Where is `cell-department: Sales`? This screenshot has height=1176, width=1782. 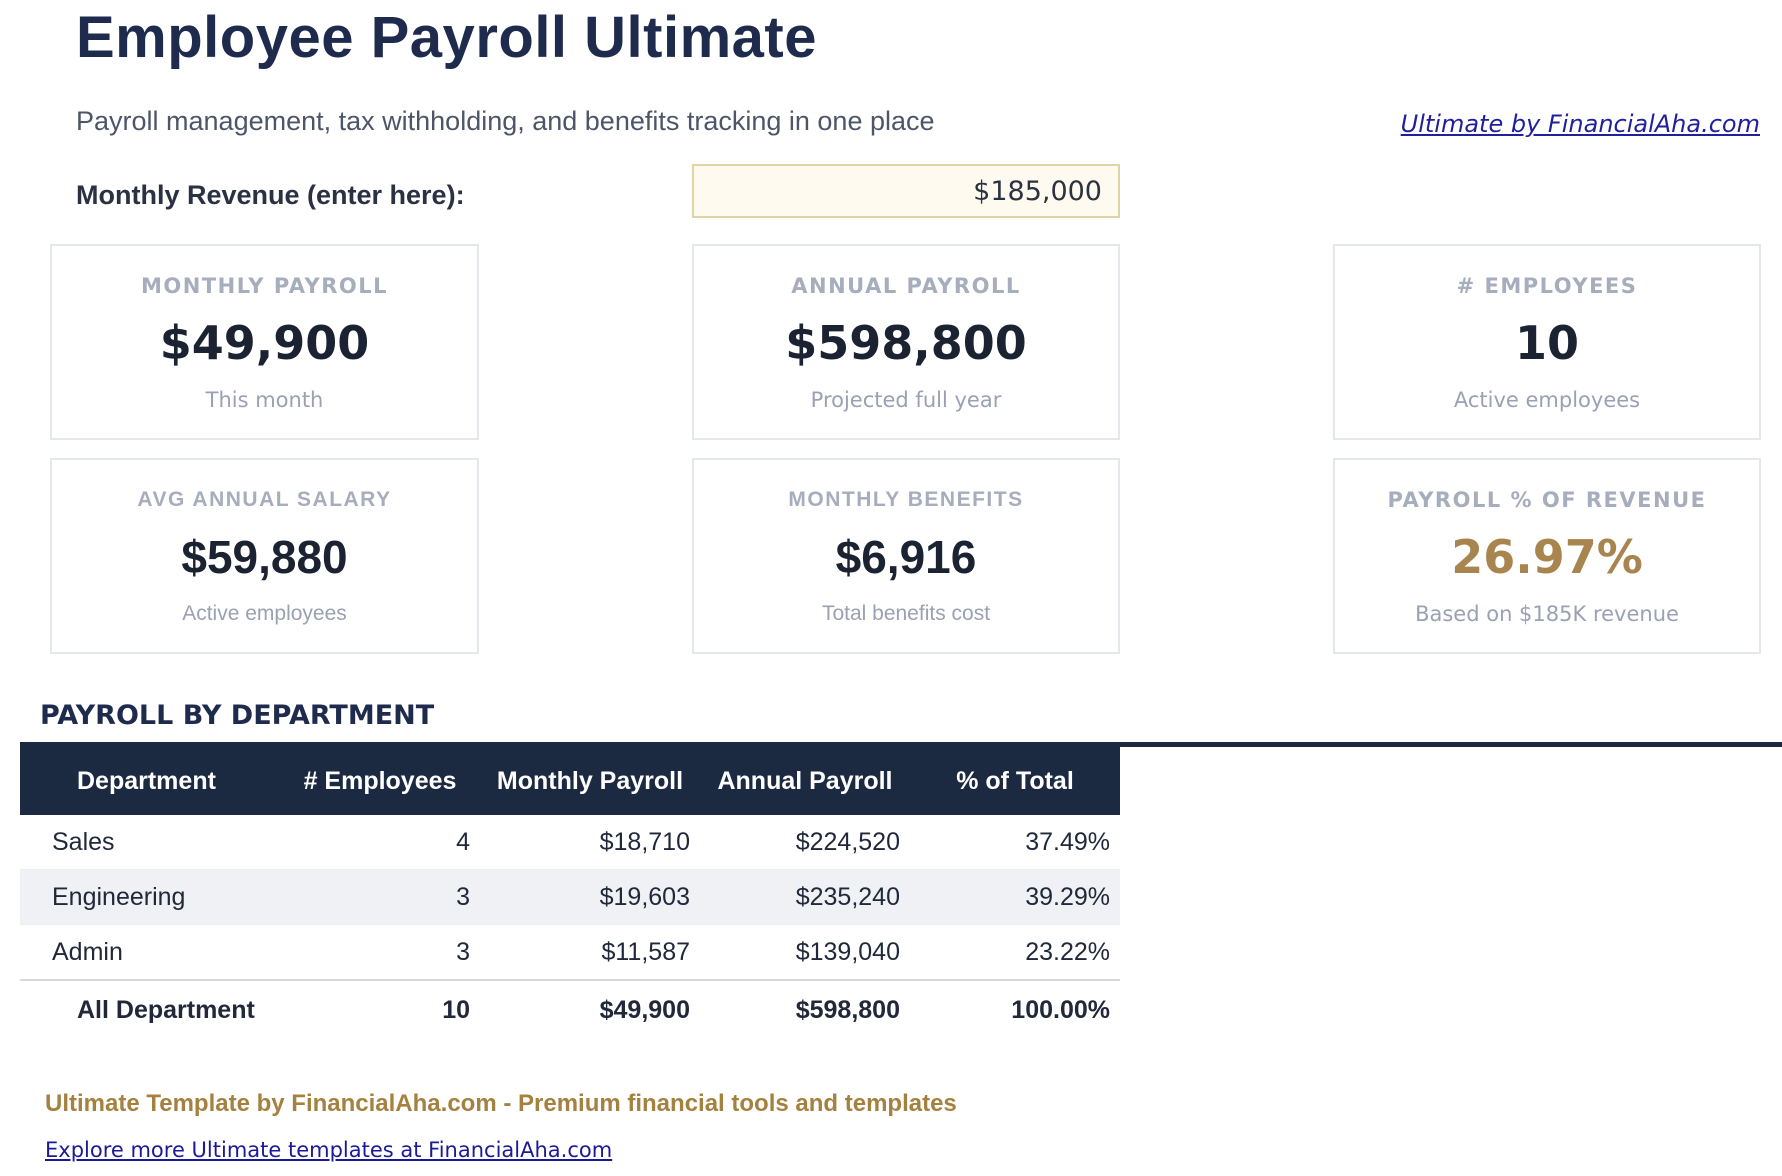 cell-department: Sales is located at coordinates (150, 842).